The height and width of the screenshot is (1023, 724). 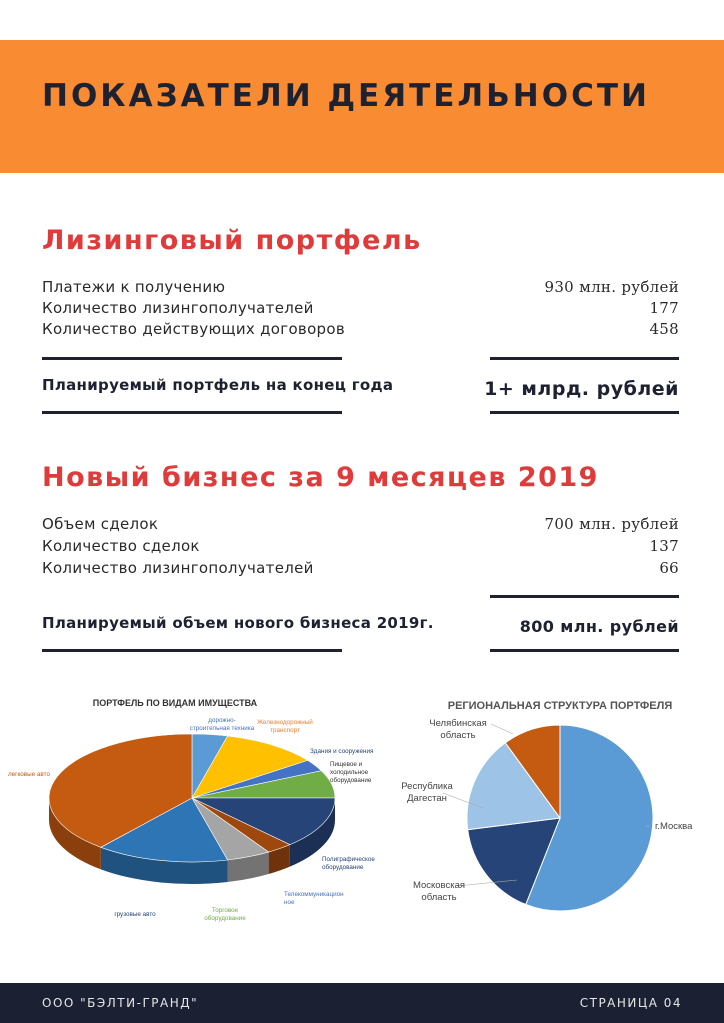 What do you see at coordinates (232, 240) in the screenshot?
I see `portfolio-title: Лизинговый портфель` at bounding box center [232, 240].